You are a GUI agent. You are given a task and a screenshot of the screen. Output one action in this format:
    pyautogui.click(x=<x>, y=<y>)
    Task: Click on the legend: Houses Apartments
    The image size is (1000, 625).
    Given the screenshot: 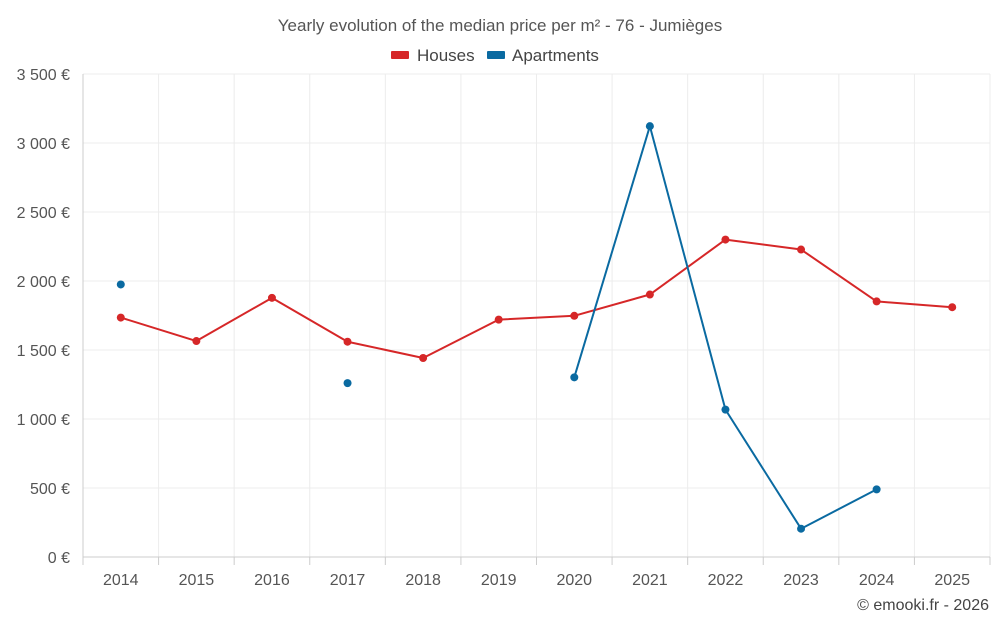 What is the action you would take?
    pyautogui.click(x=495, y=55)
    